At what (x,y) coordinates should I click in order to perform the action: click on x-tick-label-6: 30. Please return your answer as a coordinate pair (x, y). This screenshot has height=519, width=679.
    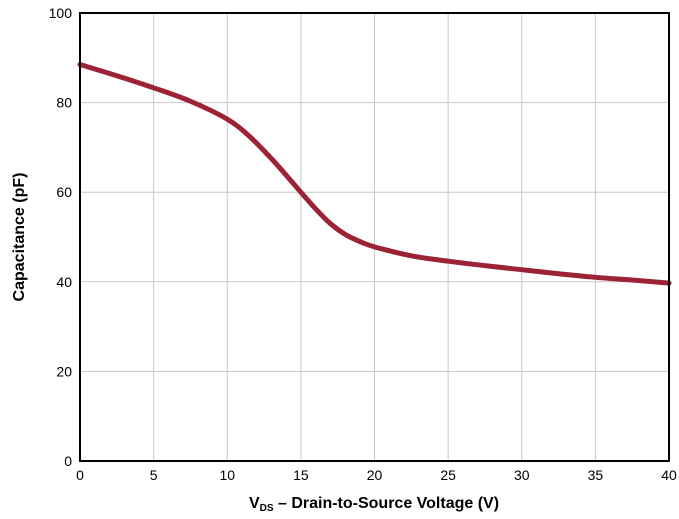
    Looking at the image, I should click on (522, 475).